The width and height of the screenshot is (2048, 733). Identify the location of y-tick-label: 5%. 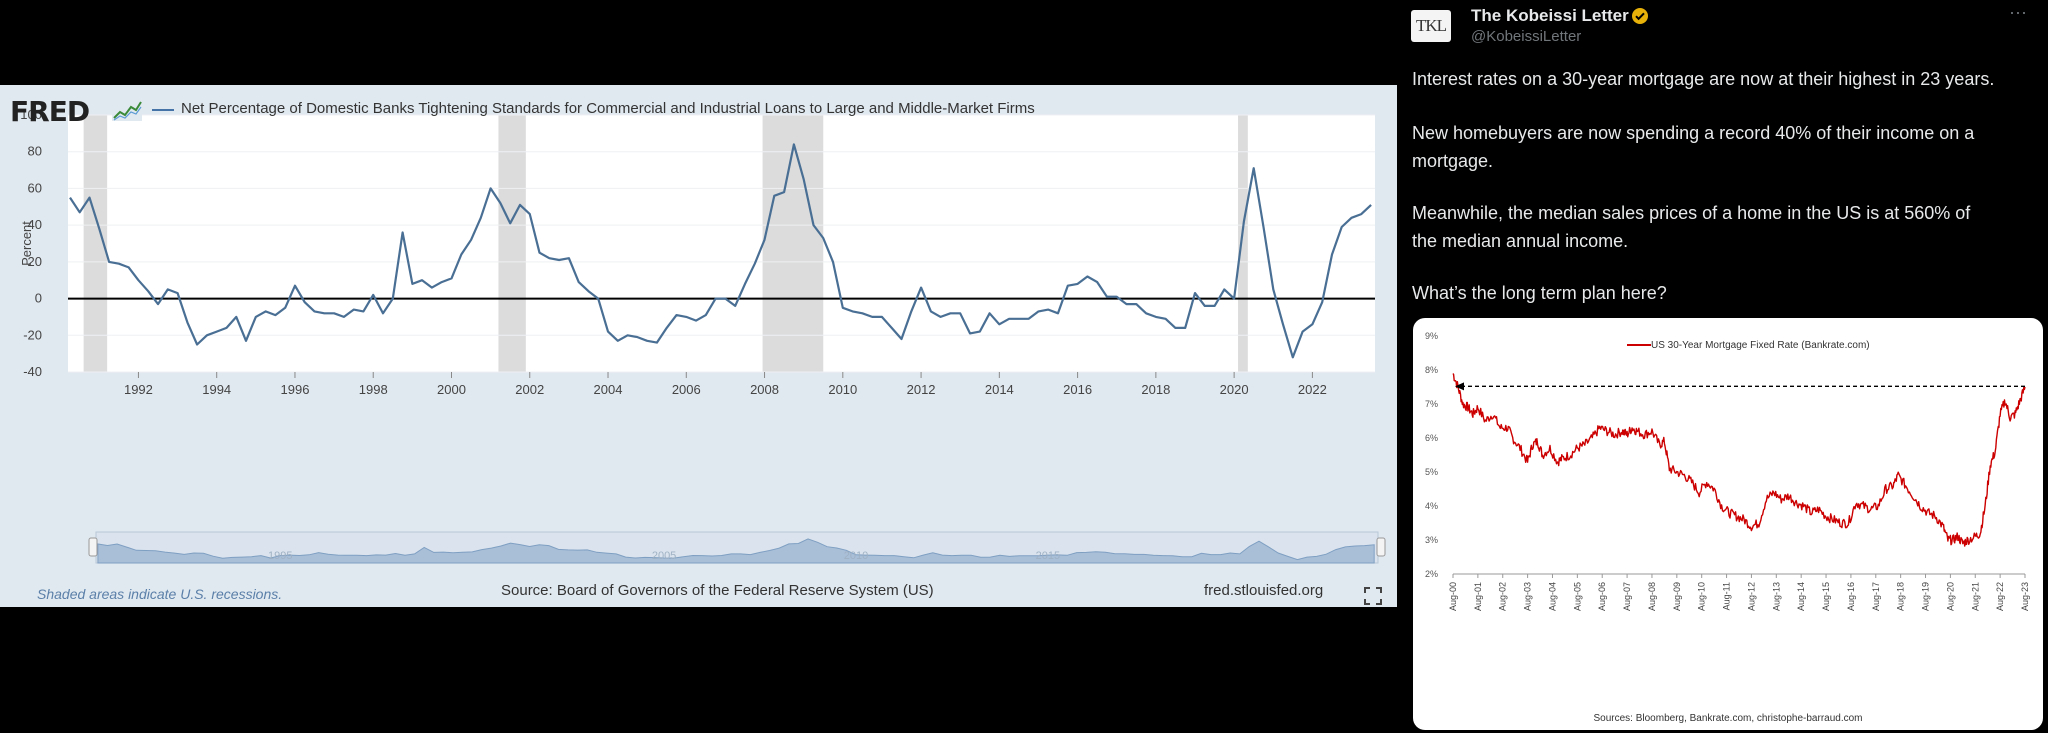
(1431, 472).